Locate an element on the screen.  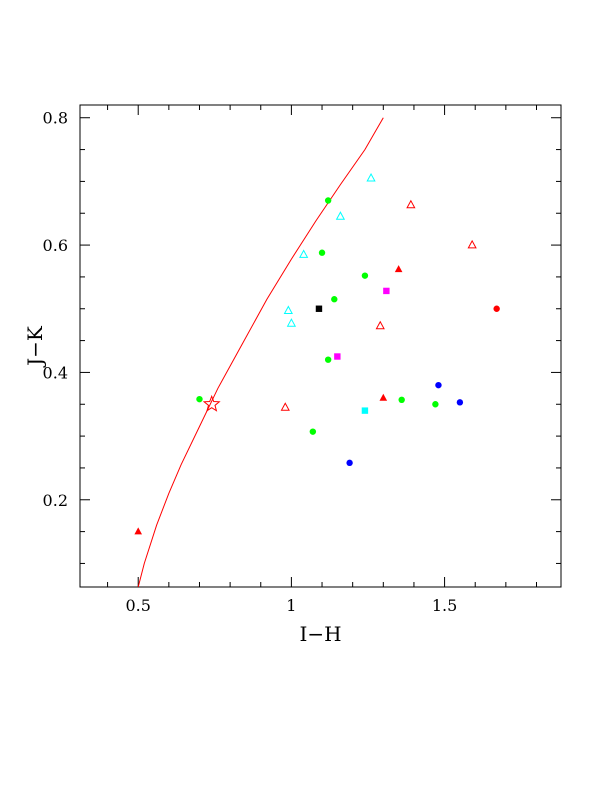
x-tick-label: 0.5 is located at coordinates (137, 605).